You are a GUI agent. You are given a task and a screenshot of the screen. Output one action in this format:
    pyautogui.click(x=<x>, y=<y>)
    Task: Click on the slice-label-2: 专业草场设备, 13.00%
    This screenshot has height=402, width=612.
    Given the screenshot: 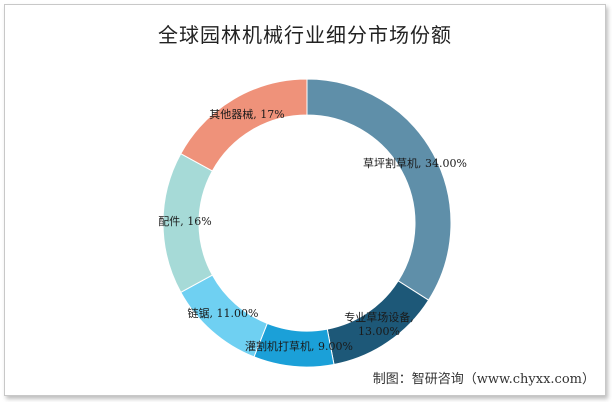 What is the action you would take?
    pyautogui.click(x=379, y=324)
    